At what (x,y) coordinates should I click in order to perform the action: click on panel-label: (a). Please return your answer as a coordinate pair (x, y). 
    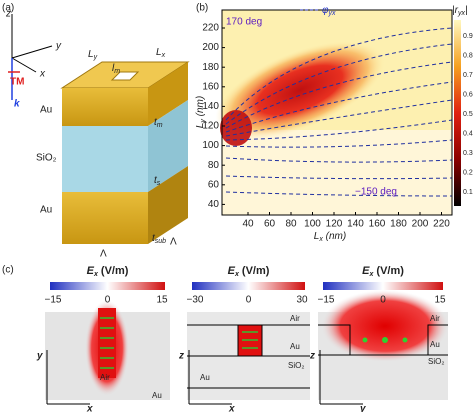
    Looking at the image, I should click on (8, 8).